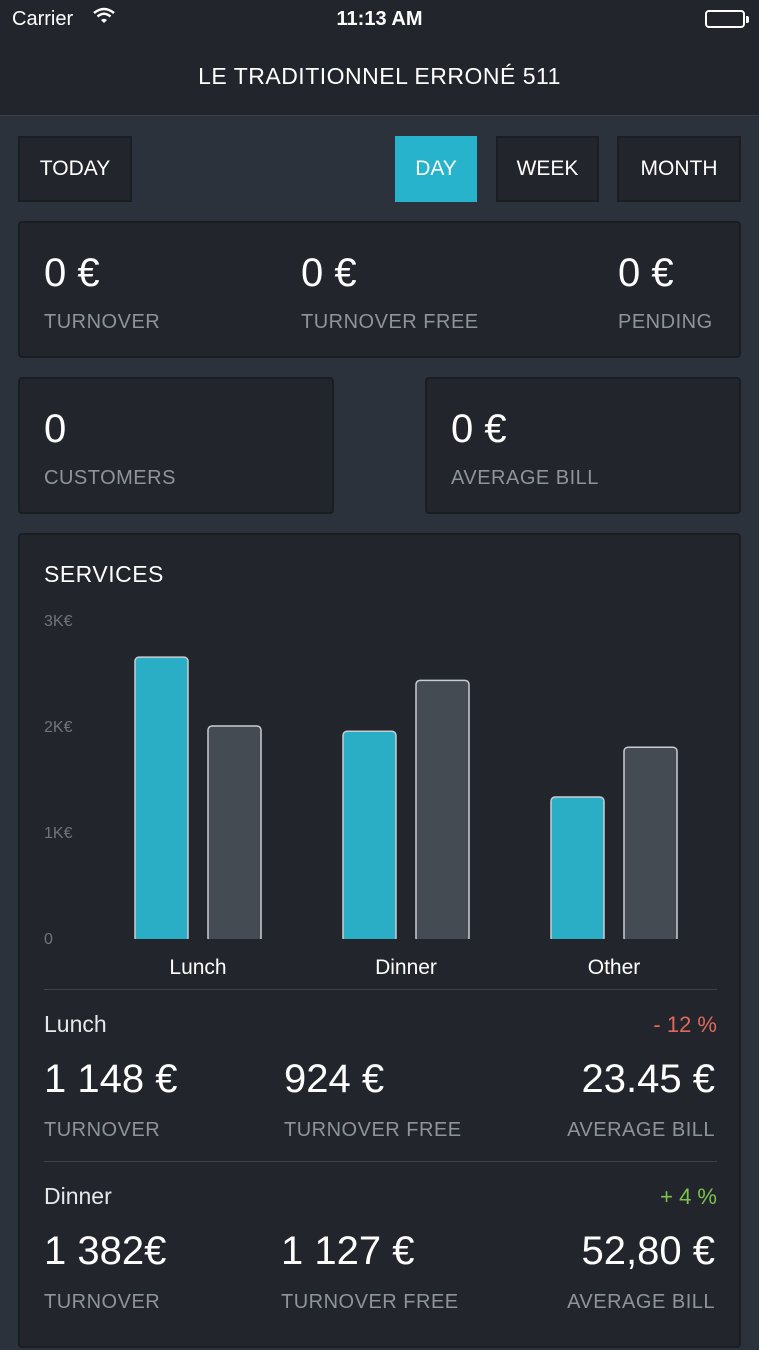 This screenshot has height=1350, width=759. I want to click on customers-card: 0 CUSTOMERS, so click(176, 445).